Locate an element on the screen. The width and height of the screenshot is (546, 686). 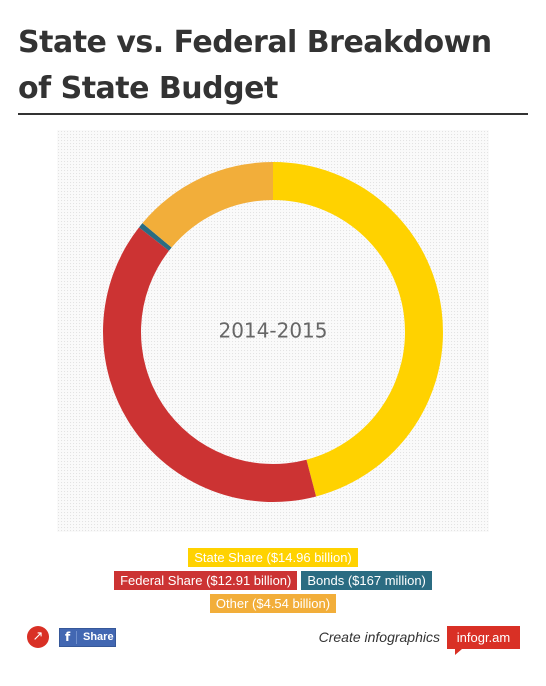
badge-tail is located at coordinates (458, 652).